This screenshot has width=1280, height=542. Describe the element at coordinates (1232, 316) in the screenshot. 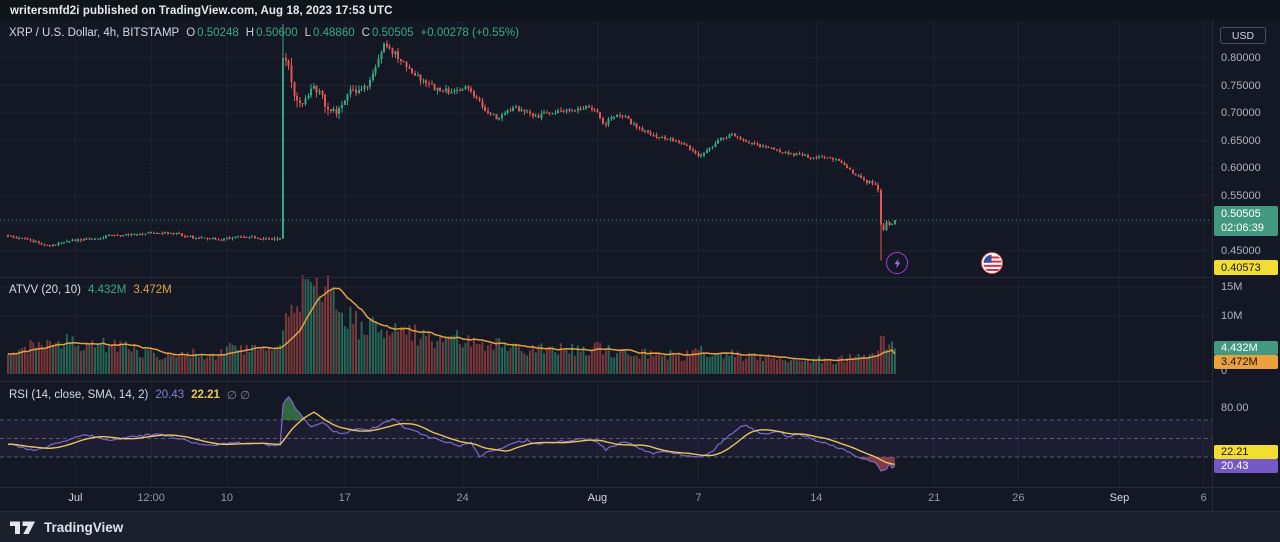

I see `axis-label: 10M` at that location.